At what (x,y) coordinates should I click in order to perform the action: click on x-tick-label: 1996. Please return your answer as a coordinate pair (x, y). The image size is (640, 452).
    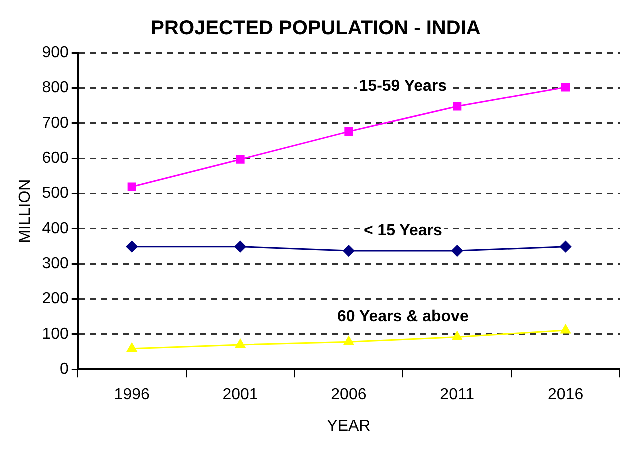
    Looking at the image, I should click on (132, 395).